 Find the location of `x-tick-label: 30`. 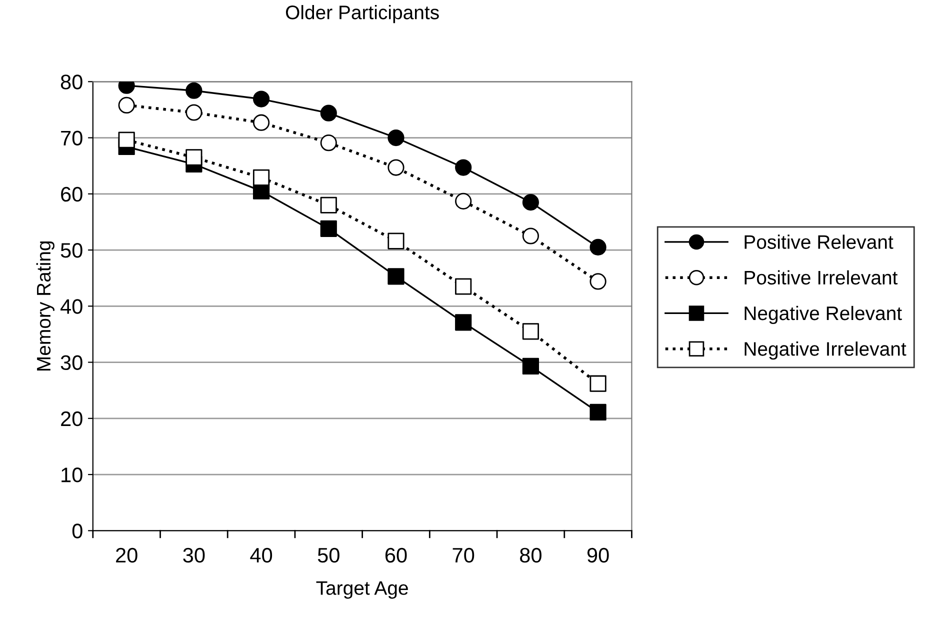

x-tick-label: 30 is located at coordinates (194, 555).